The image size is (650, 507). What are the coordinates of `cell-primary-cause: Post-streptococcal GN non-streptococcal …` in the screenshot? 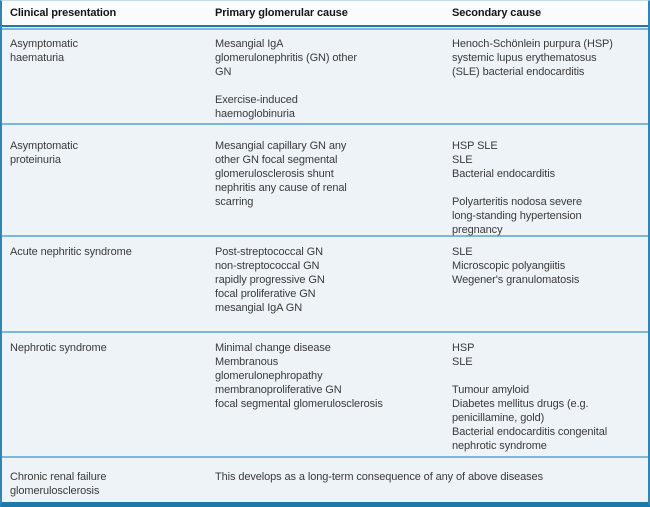 It's located at (270, 280).